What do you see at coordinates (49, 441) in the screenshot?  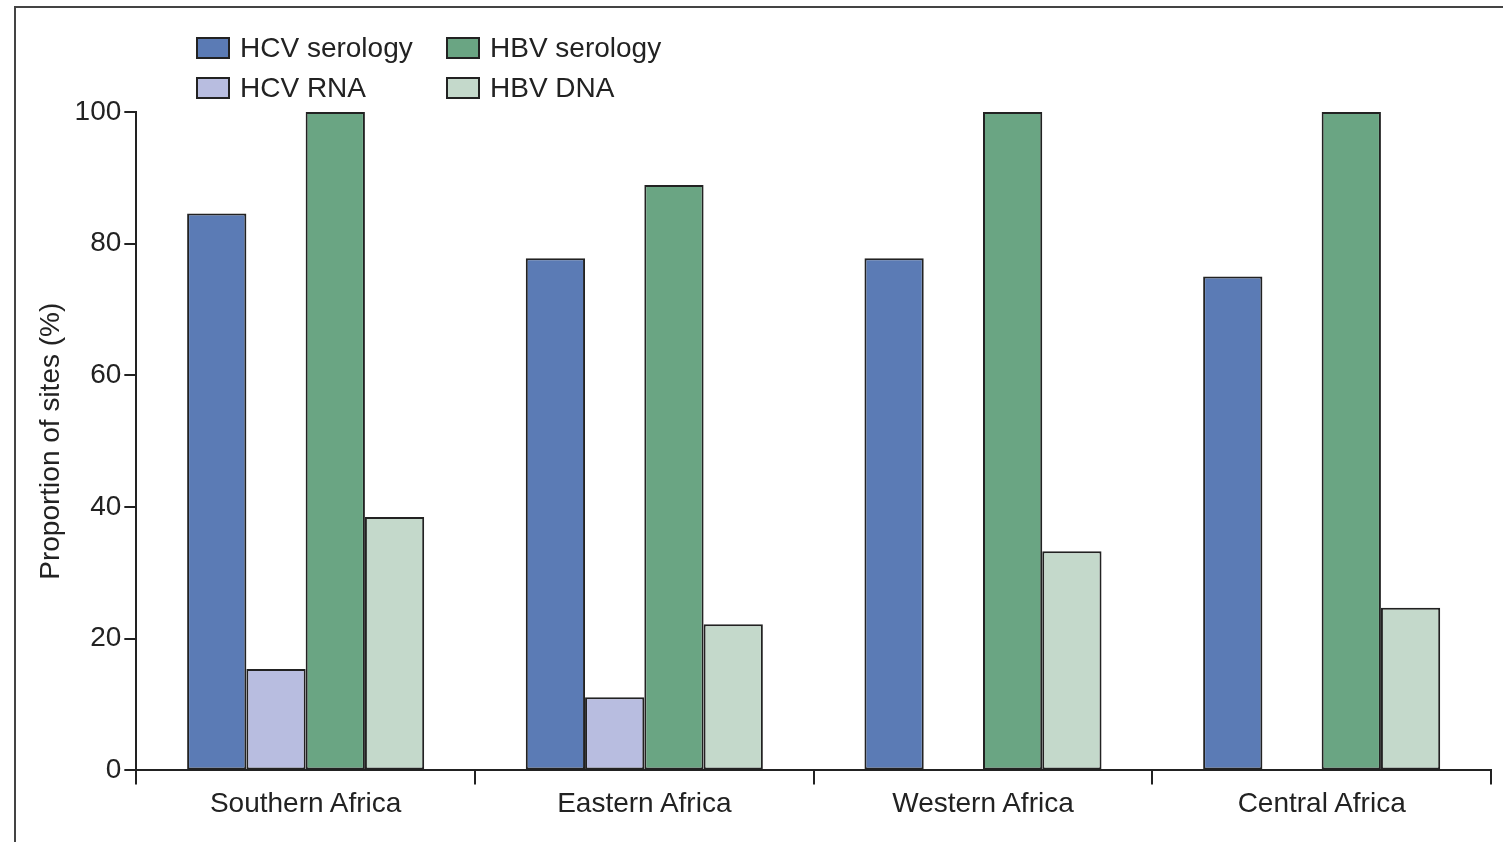 I see `y-axis-title: Proportion of sites (%)` at bounding box center [49, 441].